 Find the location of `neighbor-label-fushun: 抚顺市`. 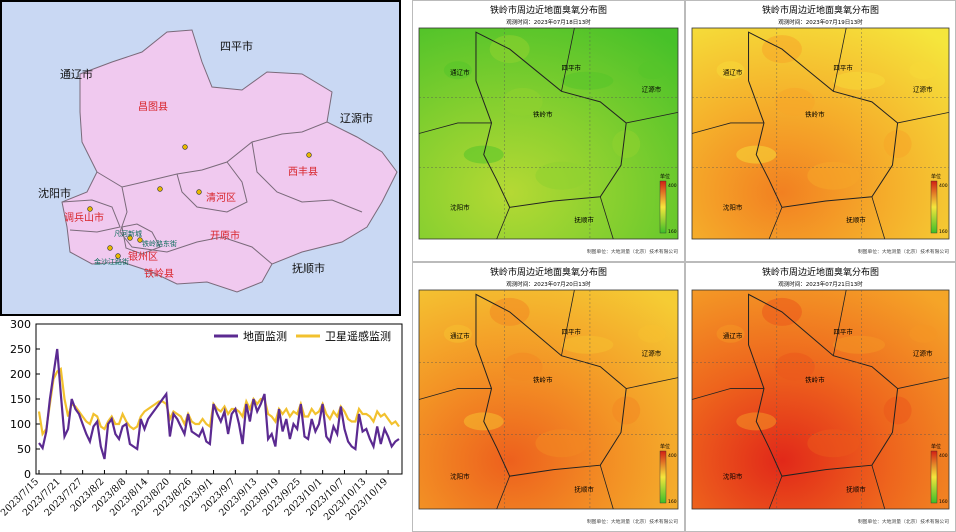

neighbor-label-fushun: 抚顺市 is located at coordinates (308, 268).